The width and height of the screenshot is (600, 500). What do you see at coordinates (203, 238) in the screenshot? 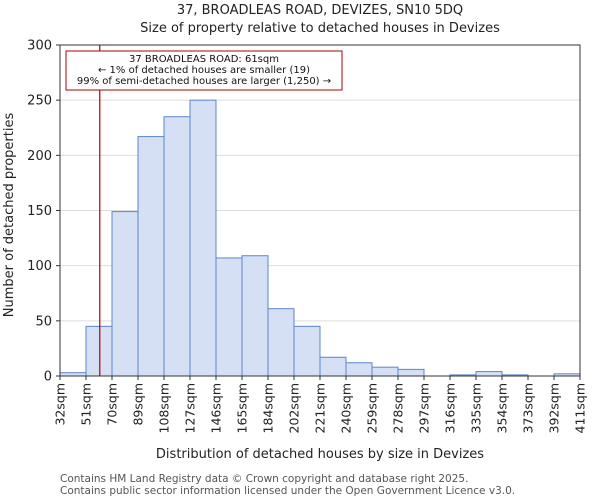
I see `bar-127sqm` at bounding box center [203, 238].